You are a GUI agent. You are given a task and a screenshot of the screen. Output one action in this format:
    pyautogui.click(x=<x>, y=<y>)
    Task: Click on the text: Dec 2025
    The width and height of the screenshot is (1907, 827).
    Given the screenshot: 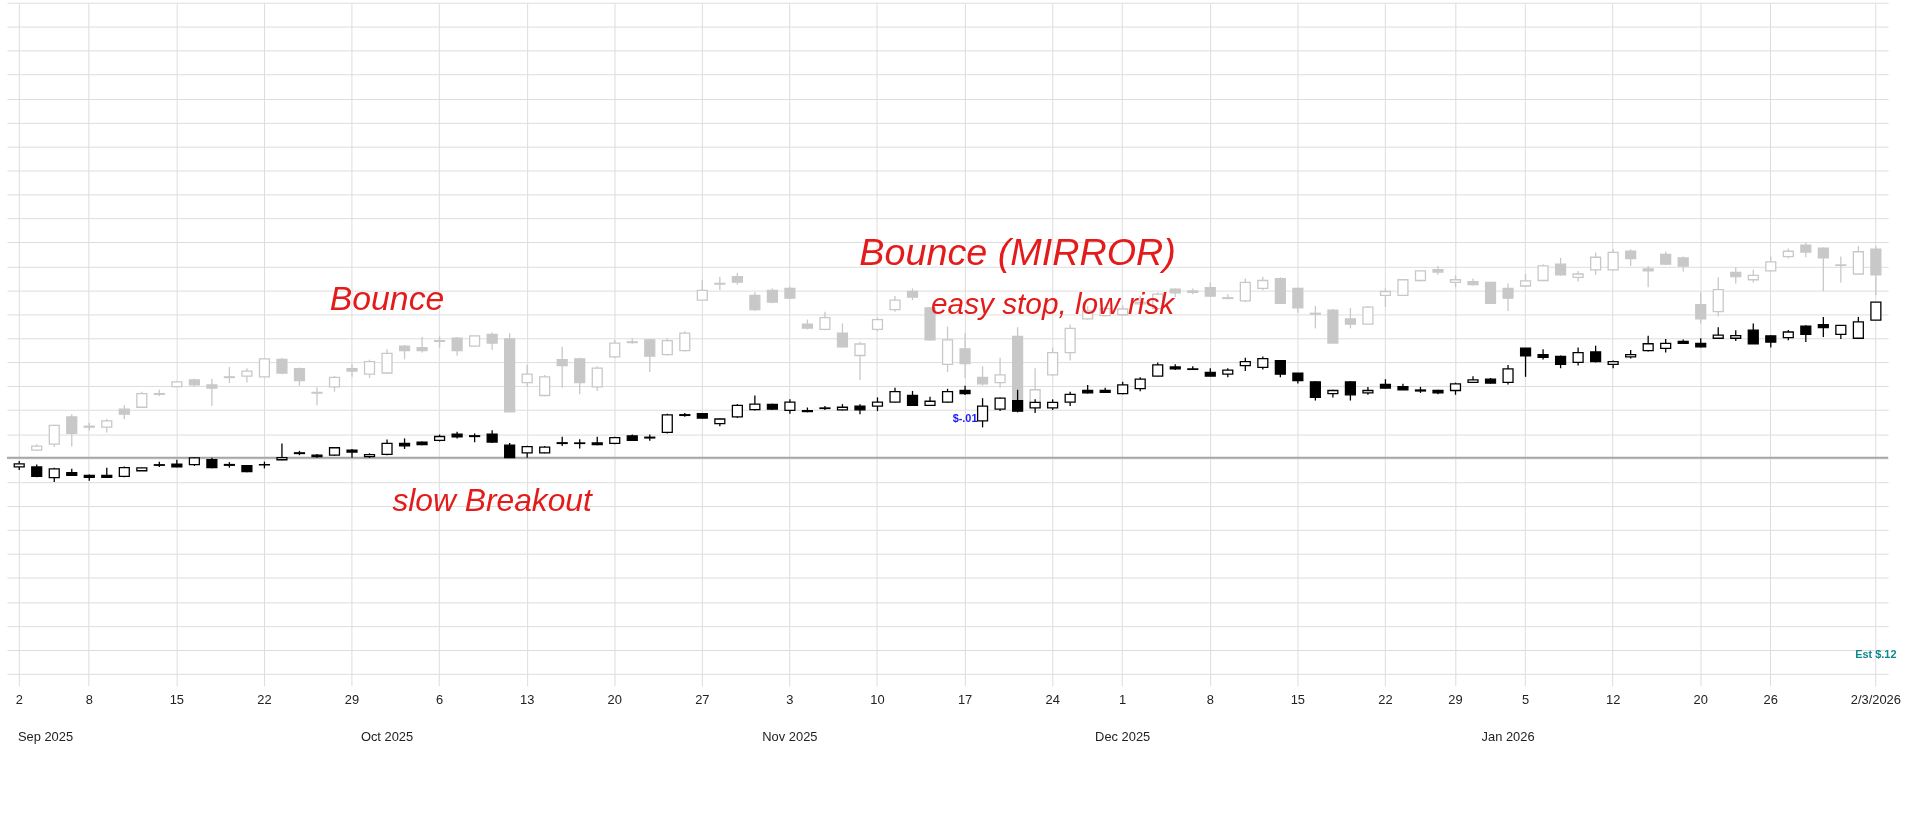 What is the action you would take?
    pyautogui.click(x=1123, y=737)
    